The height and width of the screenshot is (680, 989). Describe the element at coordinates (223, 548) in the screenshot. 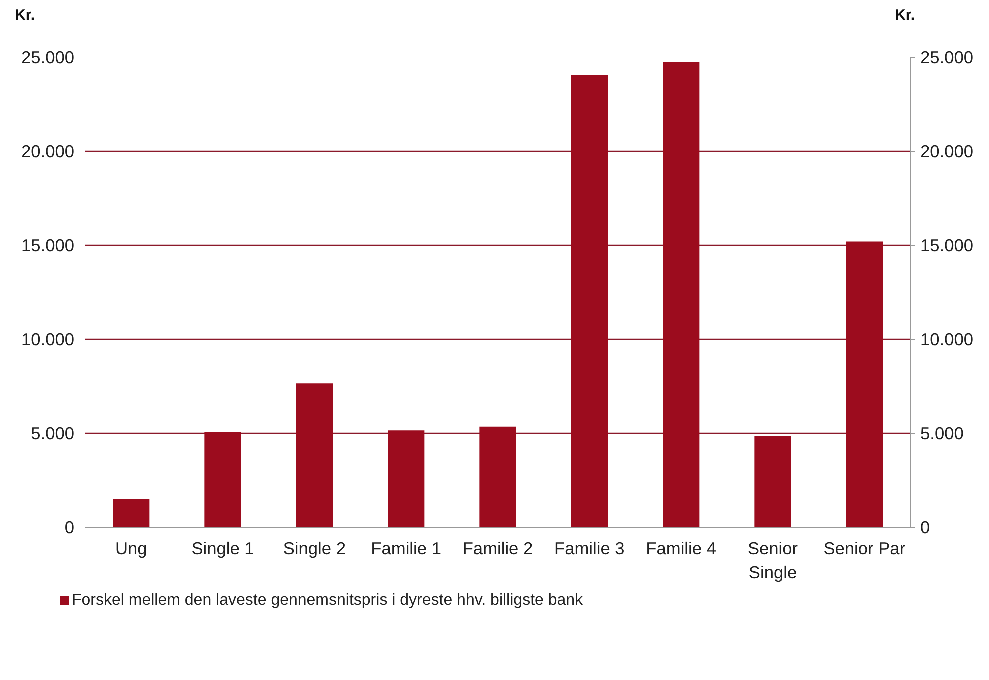

I see `x-tick-label: Single 1` at that location.